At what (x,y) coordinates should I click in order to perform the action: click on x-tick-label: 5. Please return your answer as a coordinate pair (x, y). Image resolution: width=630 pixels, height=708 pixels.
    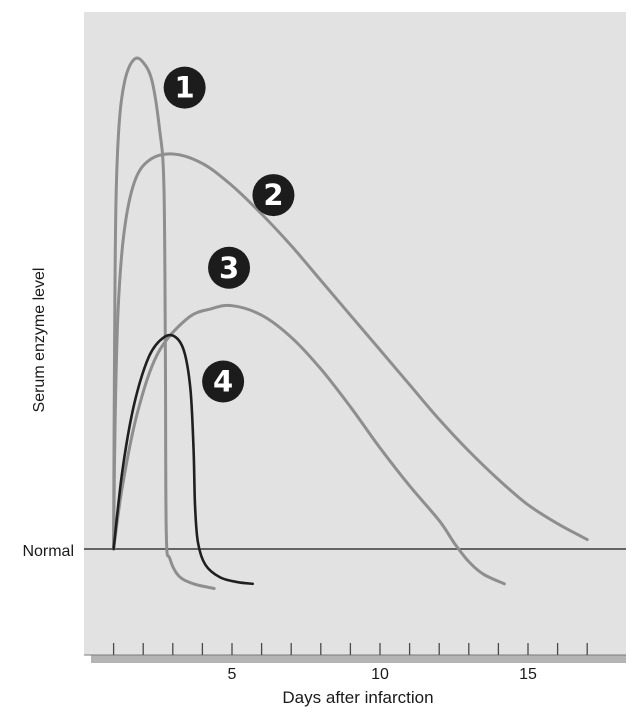
    Looking at the image, I should click on (232, 674).